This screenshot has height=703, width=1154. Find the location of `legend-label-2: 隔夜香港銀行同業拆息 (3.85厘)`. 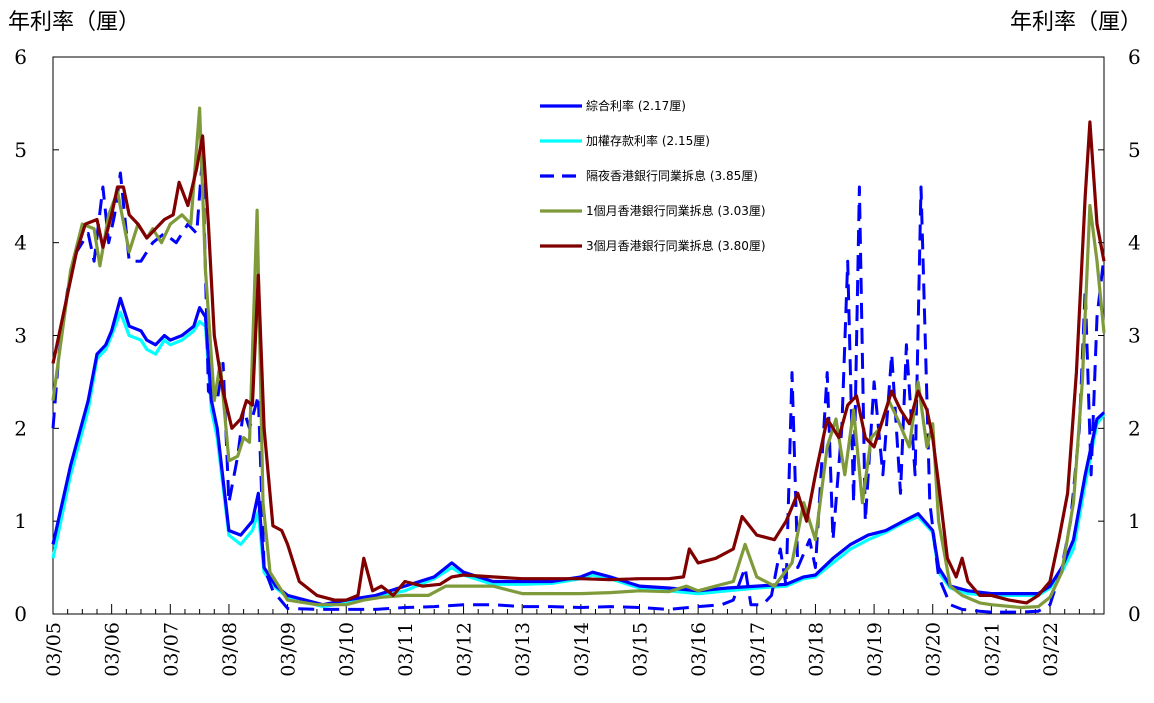

legend-label-2: 隔夜香港銀行同業拆息 (3.85厘) is located at coordinates (672, 175).